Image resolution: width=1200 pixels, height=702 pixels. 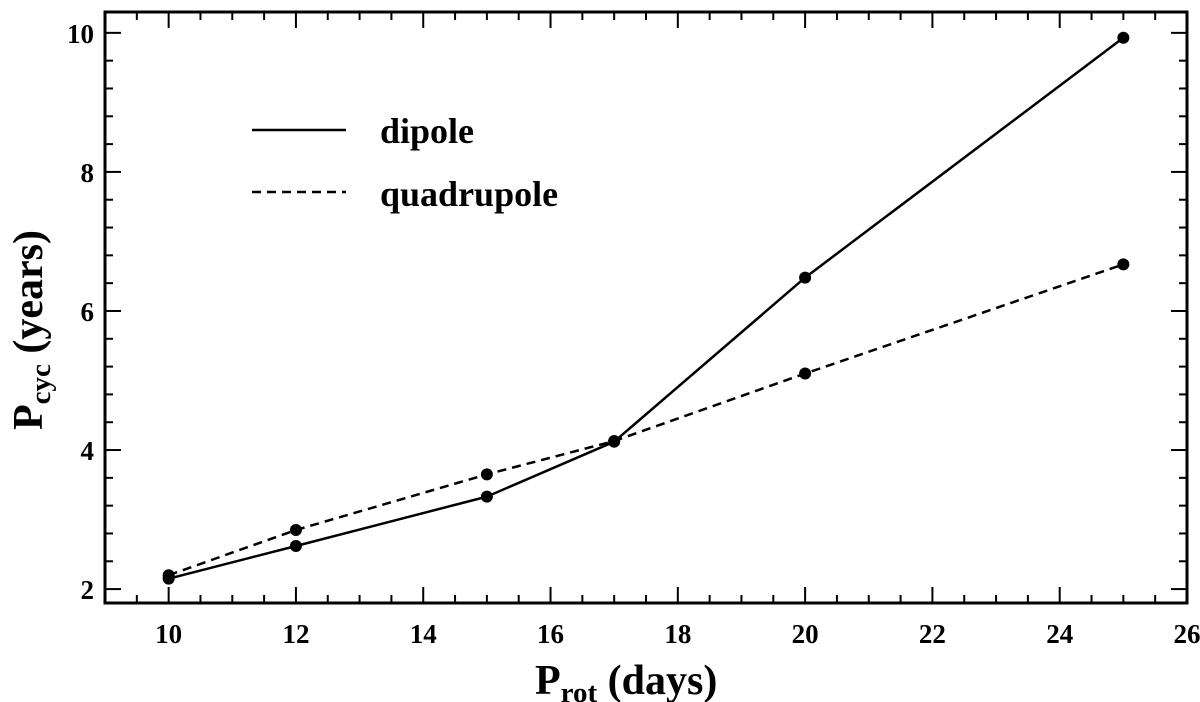 I want to click on x-axis-title-sub: rot, so click(x=579, y=689).